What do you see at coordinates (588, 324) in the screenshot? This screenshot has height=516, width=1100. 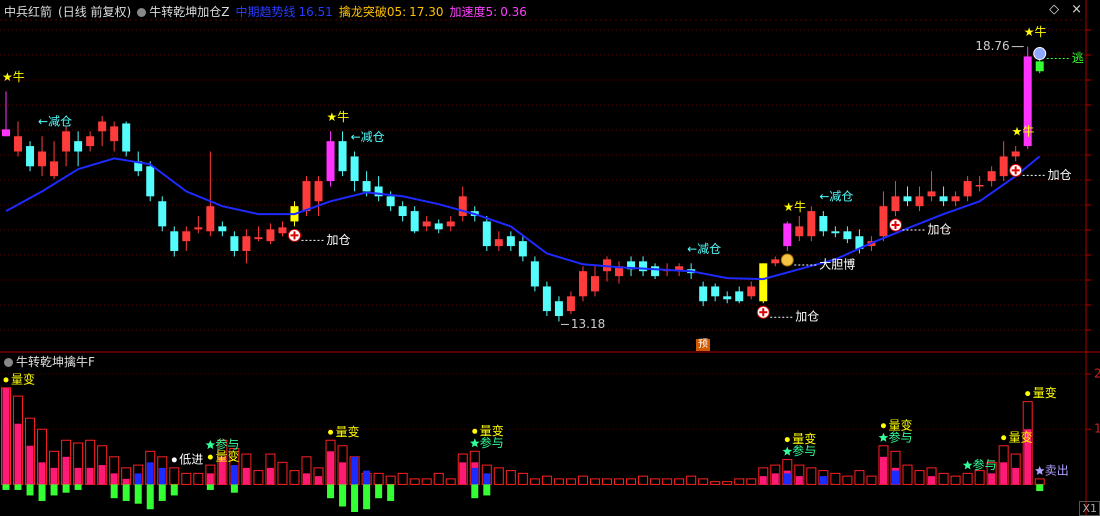 I see `low-label: 13.18` at bounding box center [588, 324].